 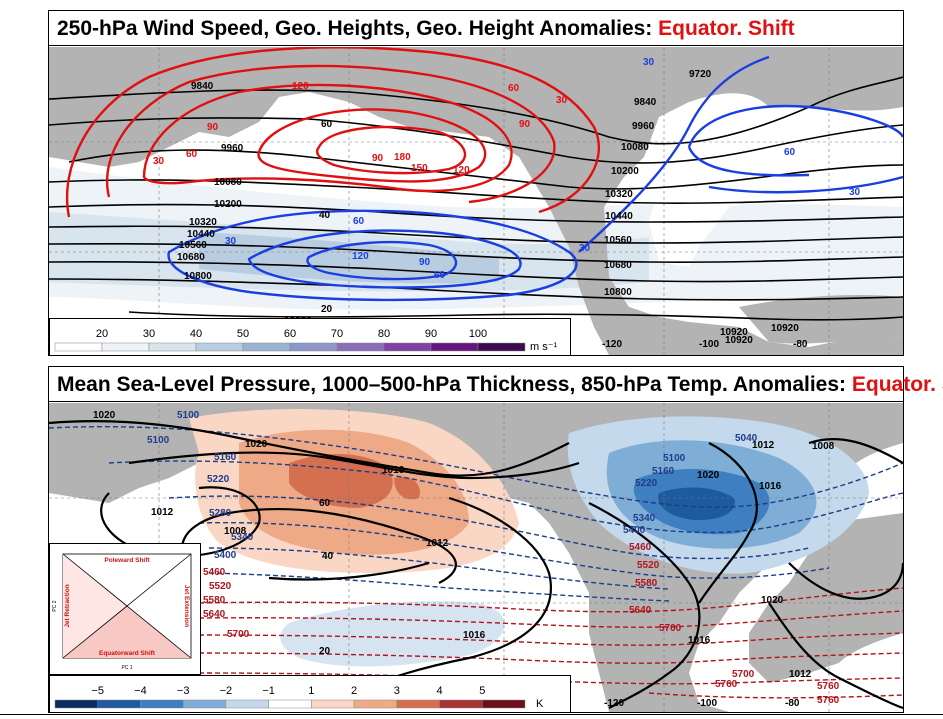 I want to click on height-label: 10440, so click(x=619, y=216).